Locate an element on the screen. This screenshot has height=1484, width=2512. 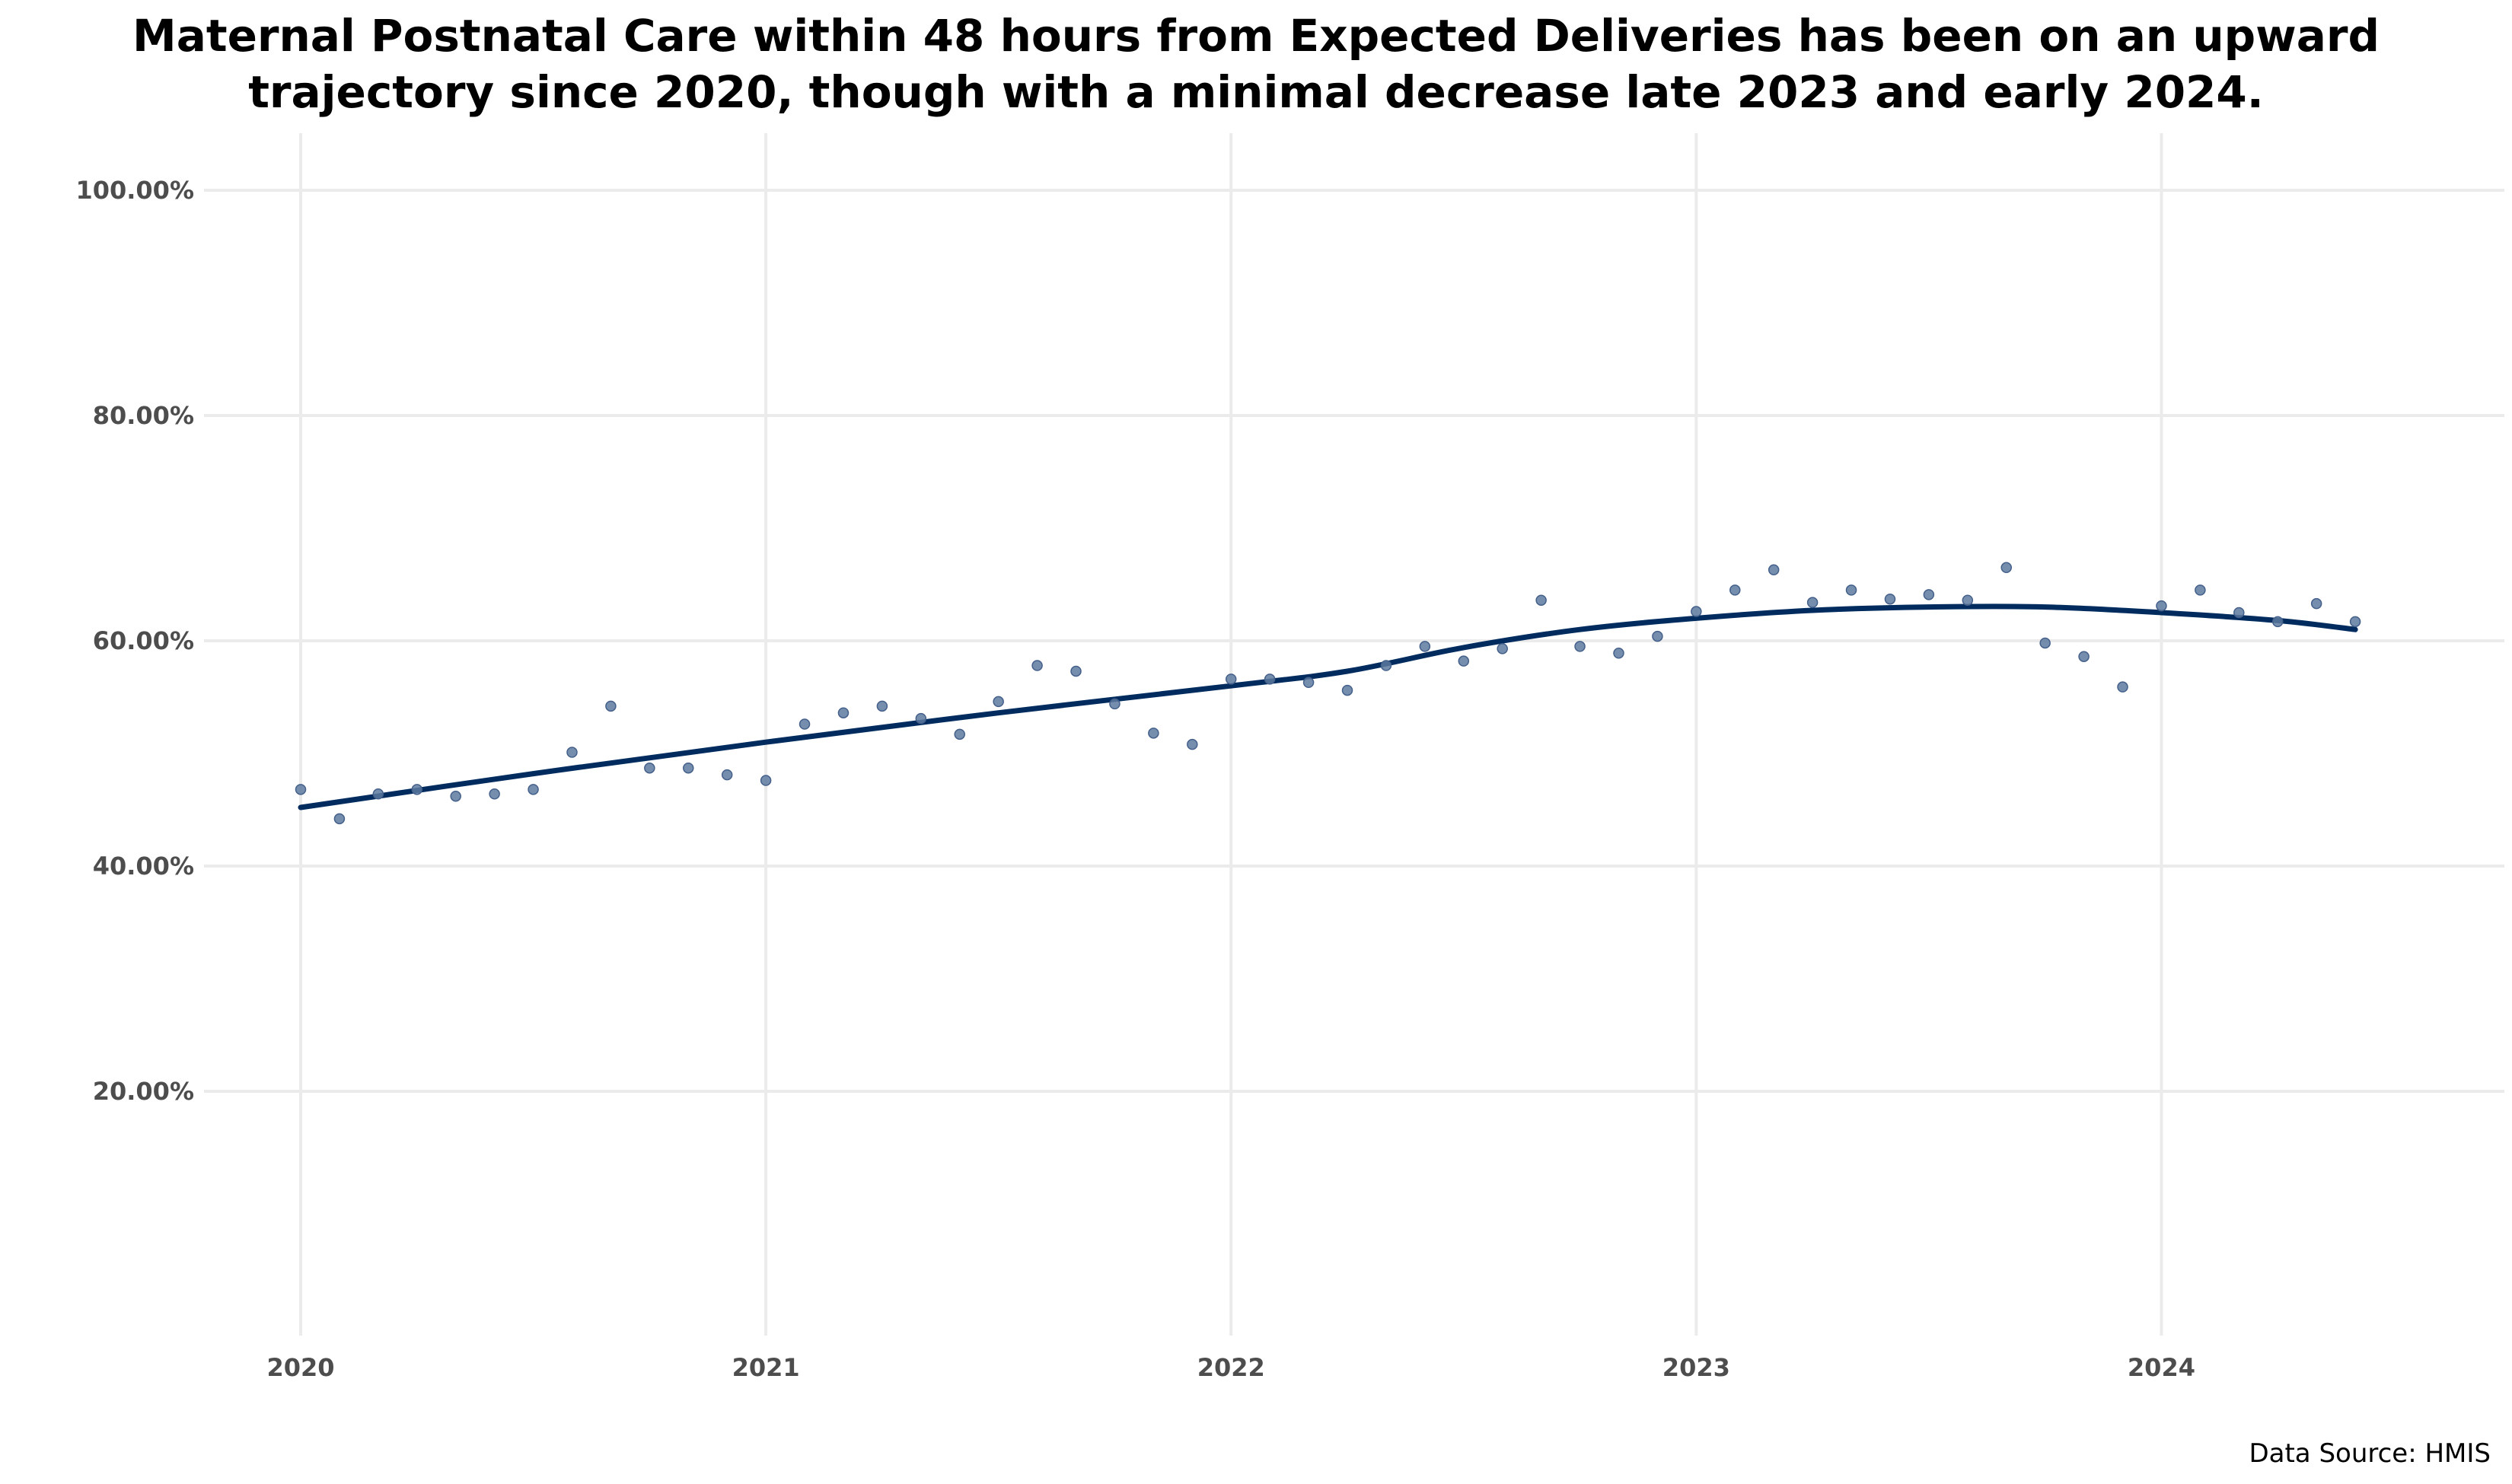
y-tick-label-80: 80.00% is located at coordinates (143, 416).